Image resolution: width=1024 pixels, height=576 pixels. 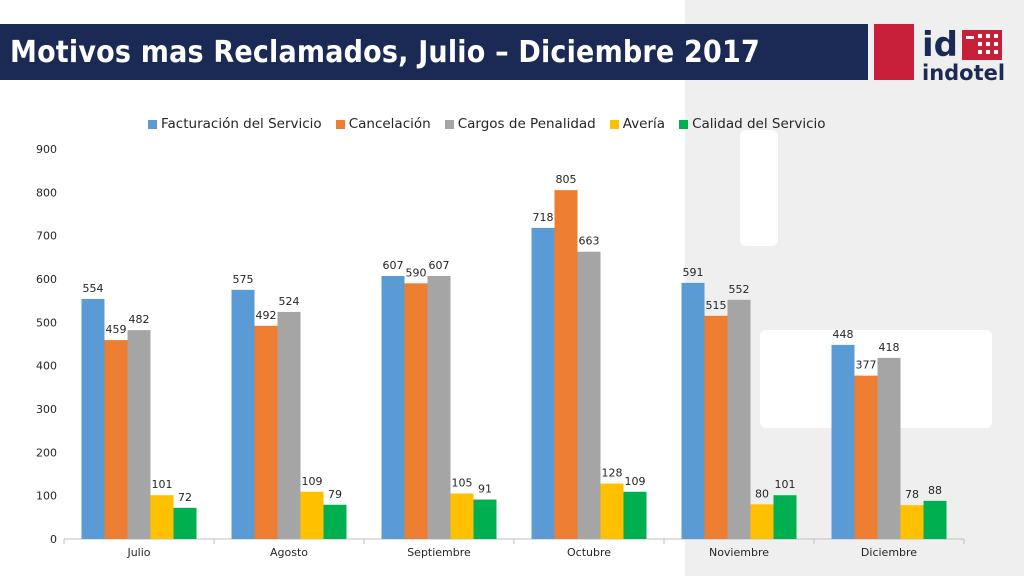 What do you see at coordinates (963, 55) in the screenshot?
I see `indotel-logo: id indotel` at bounding box center [963, 55].